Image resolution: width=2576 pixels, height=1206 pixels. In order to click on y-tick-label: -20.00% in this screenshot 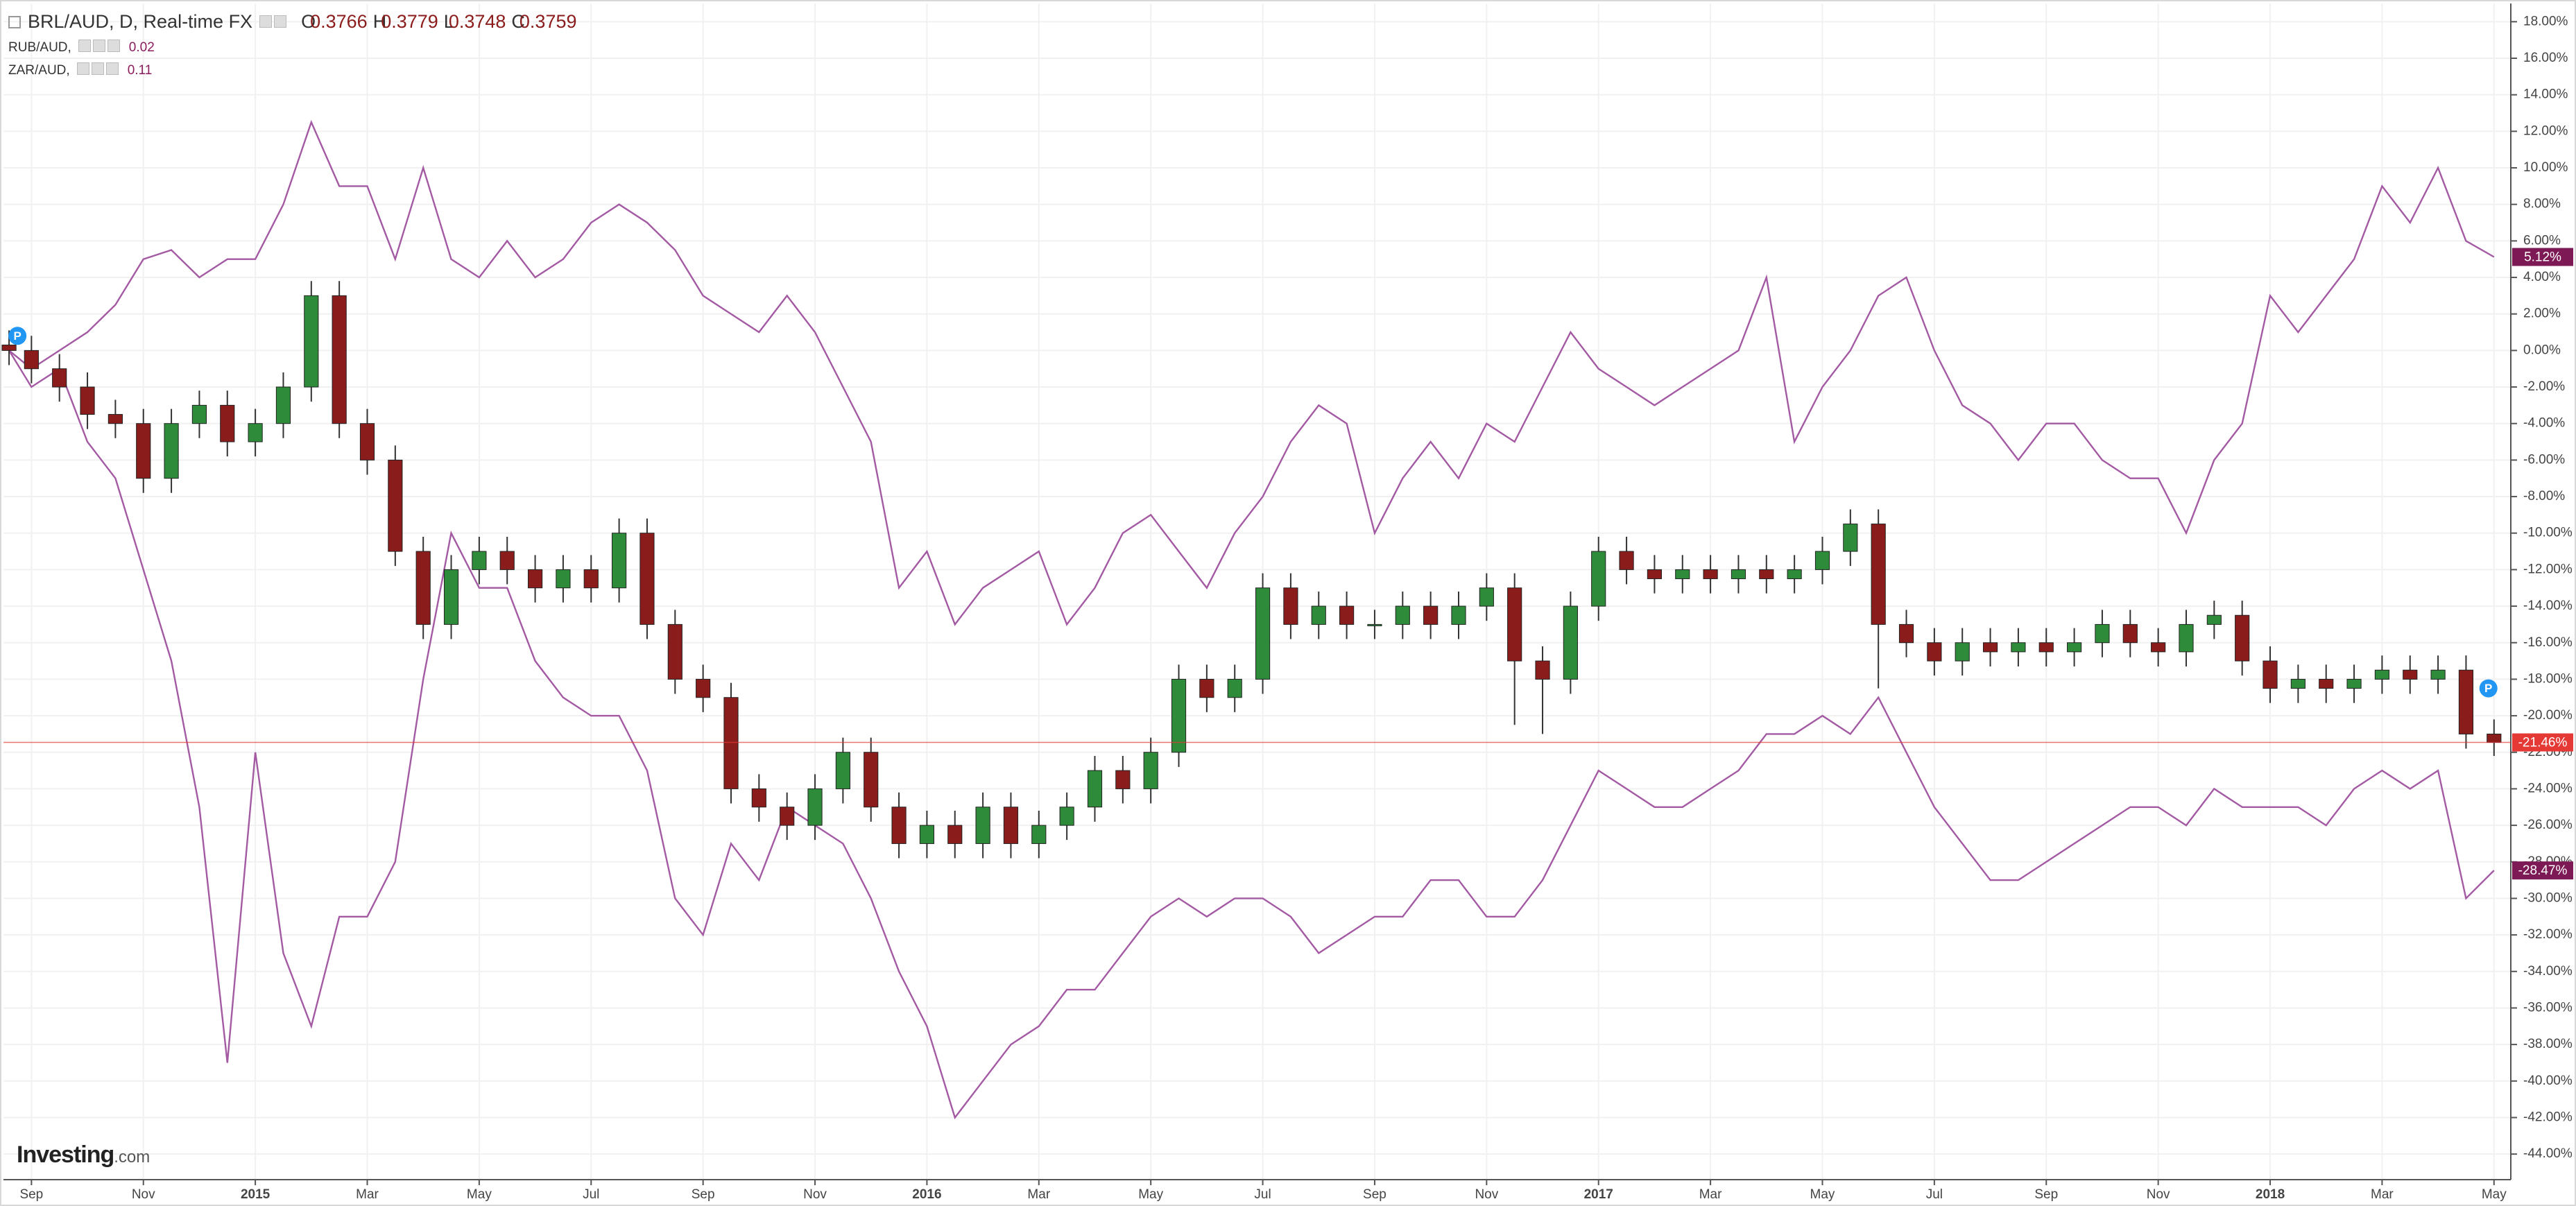, I will do `click(2548, 715)`.